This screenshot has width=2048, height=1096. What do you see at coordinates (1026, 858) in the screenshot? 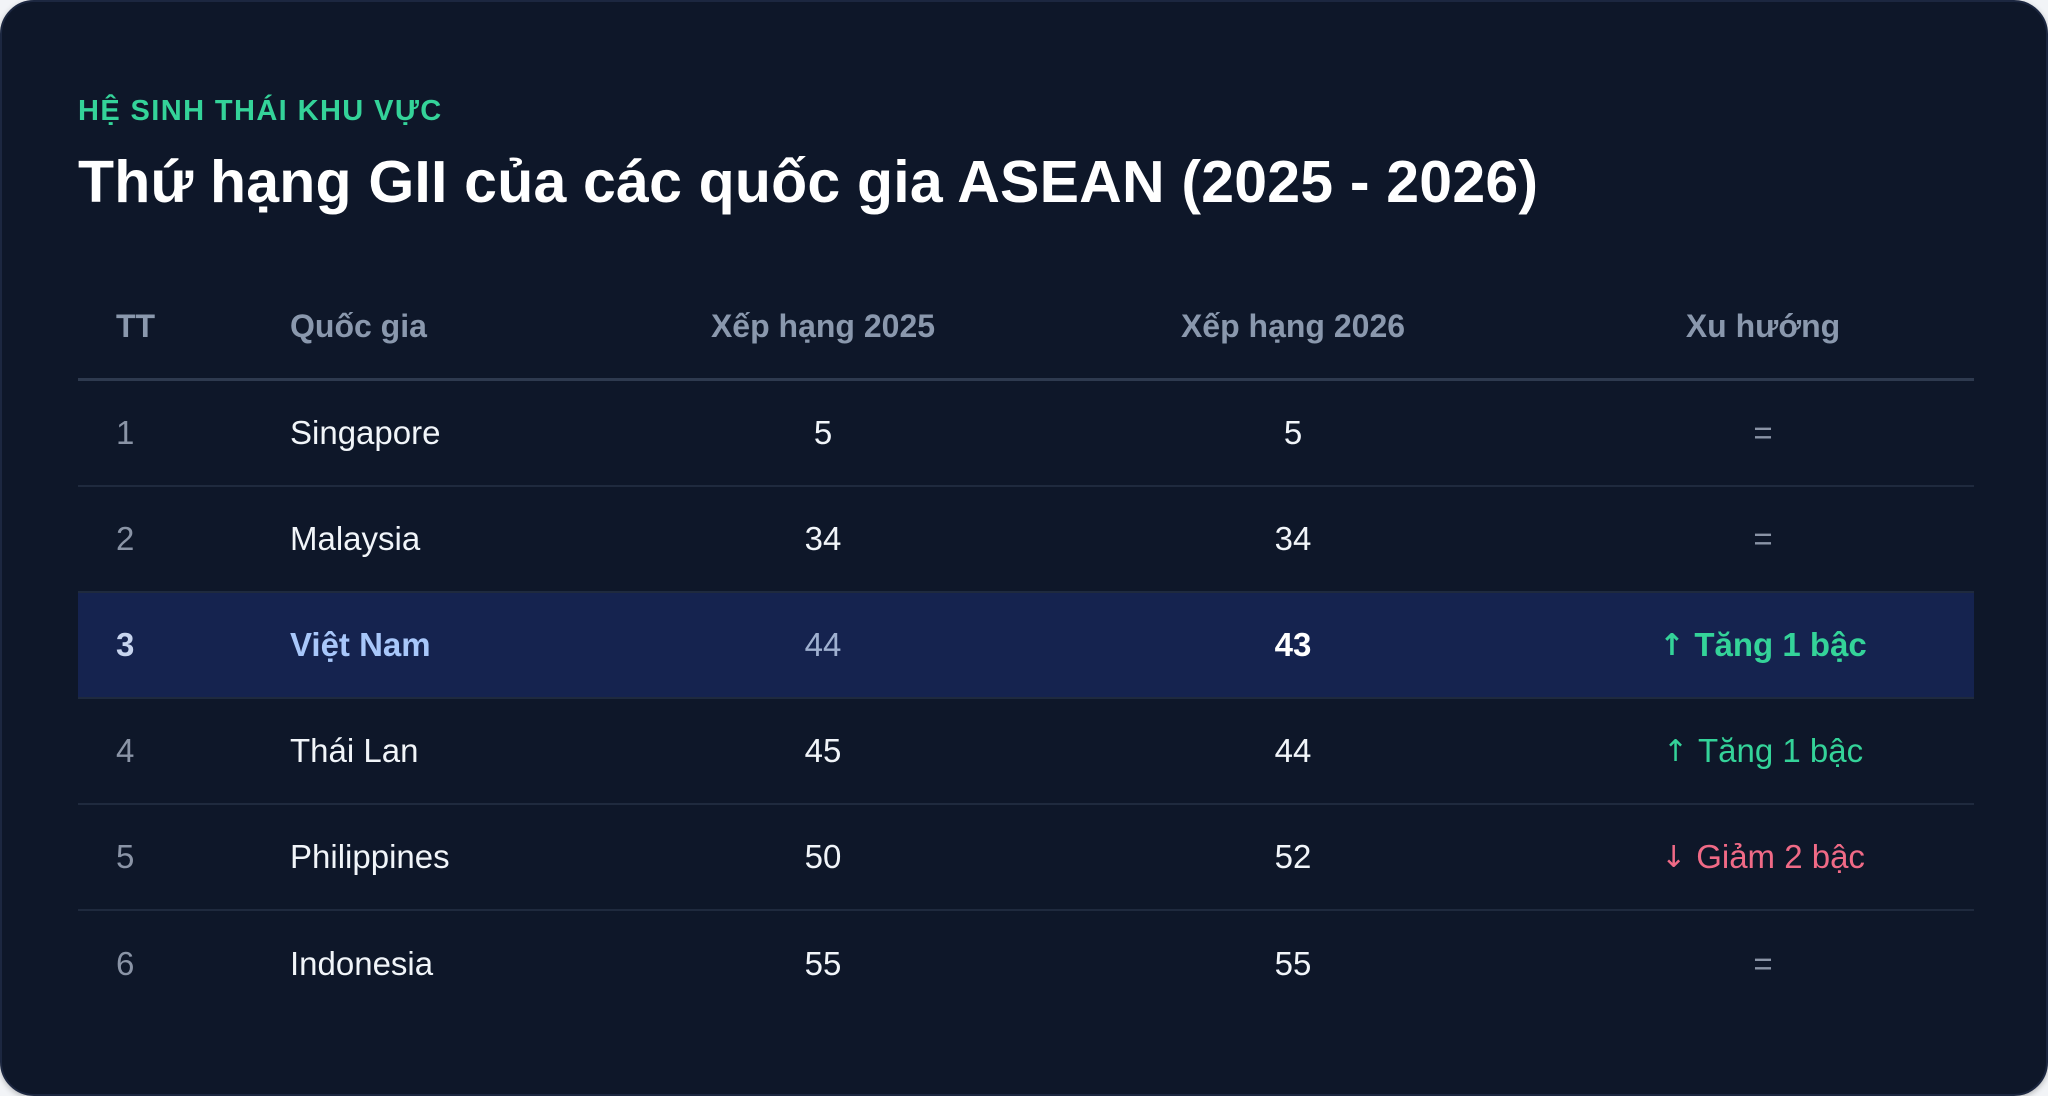
I see `table-row: 5 Philippines 50 52 ↓ Giảm 2 bậc` at bounding box center [1026, 858].